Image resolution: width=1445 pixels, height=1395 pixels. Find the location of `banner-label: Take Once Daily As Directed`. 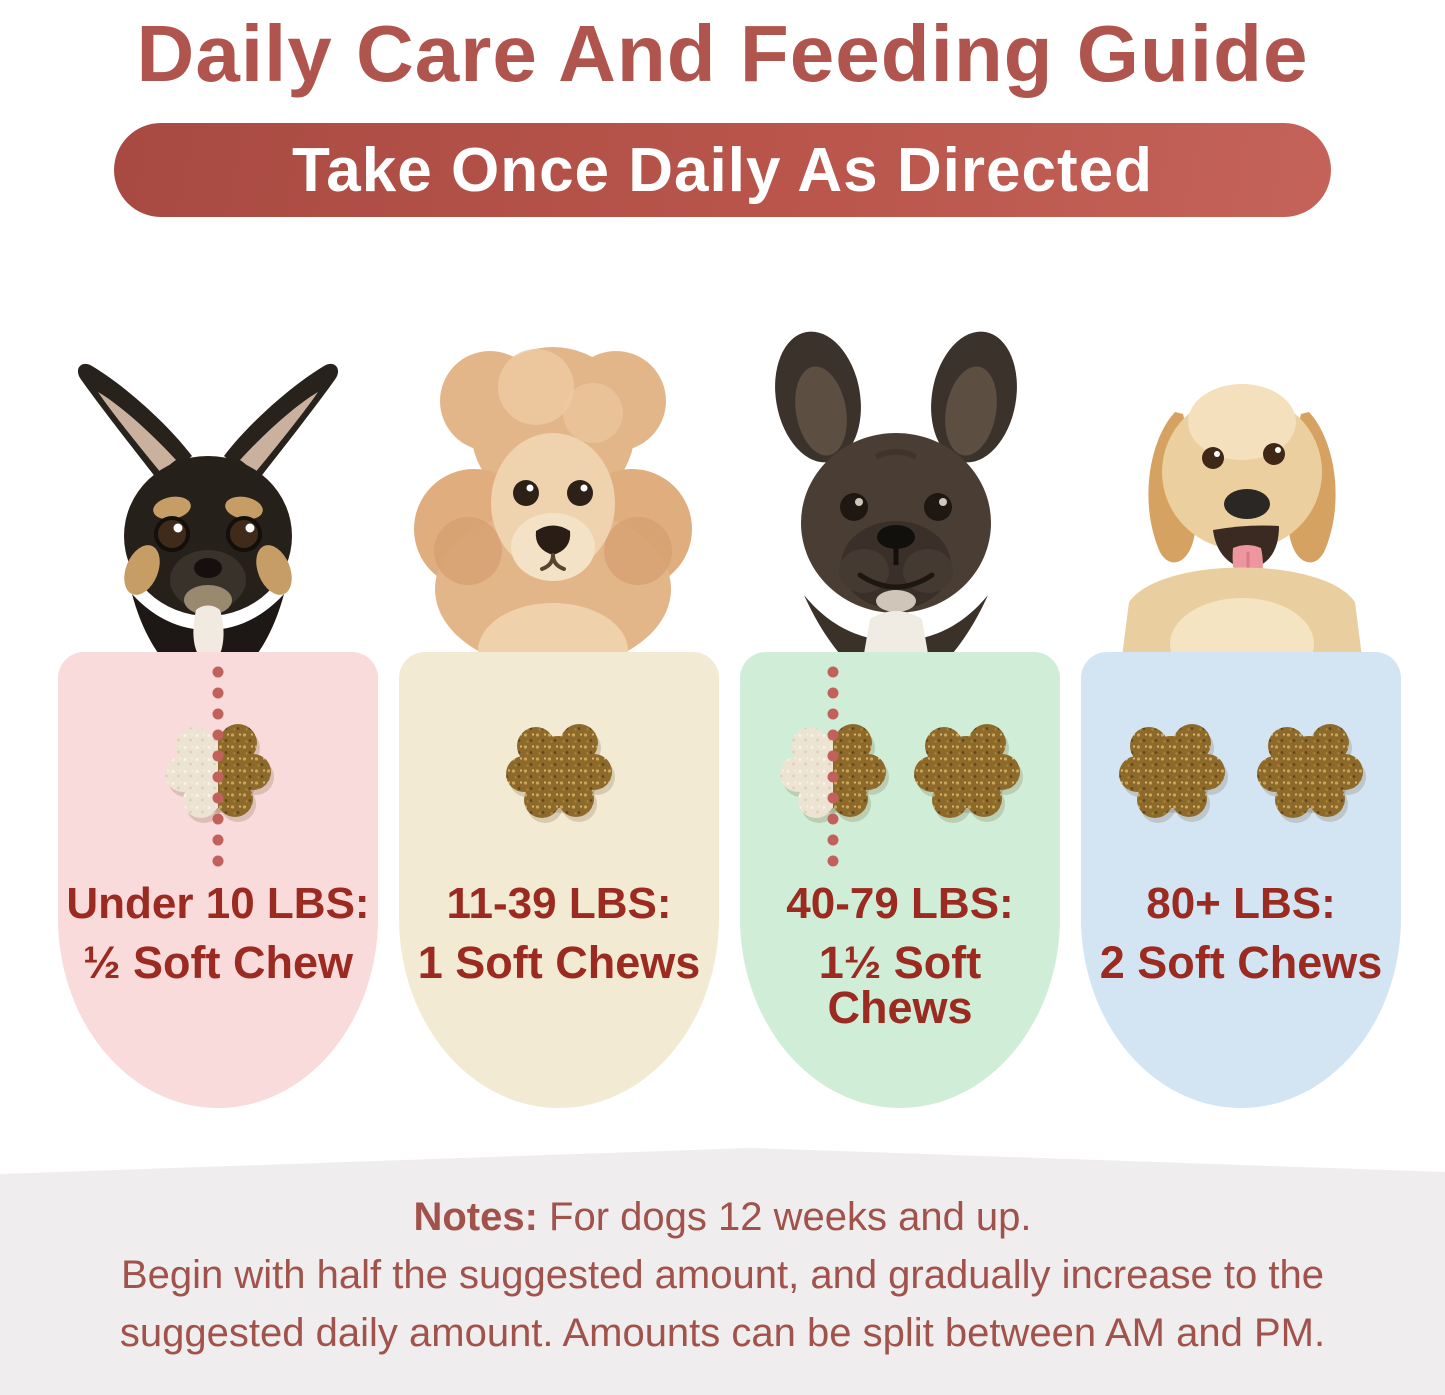

banner-label: Take Once Daily As Directed is located at coordinates (722, 170).